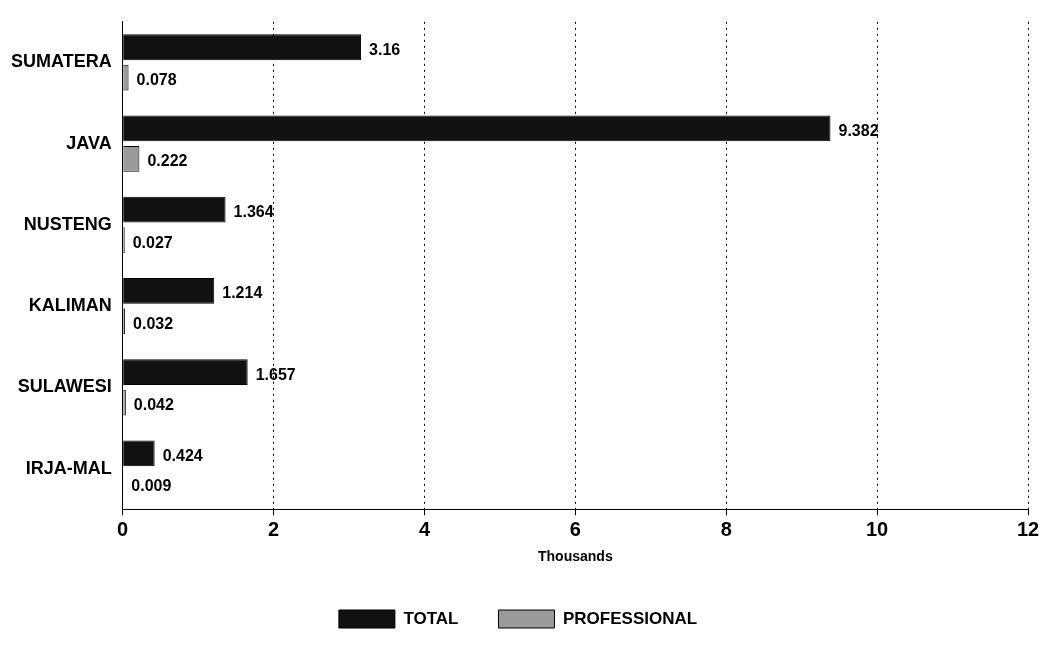 The height and width of the screenshot is (653, 1059). I want to click on y-tick-label: SUMATERA, so click(61, 61).